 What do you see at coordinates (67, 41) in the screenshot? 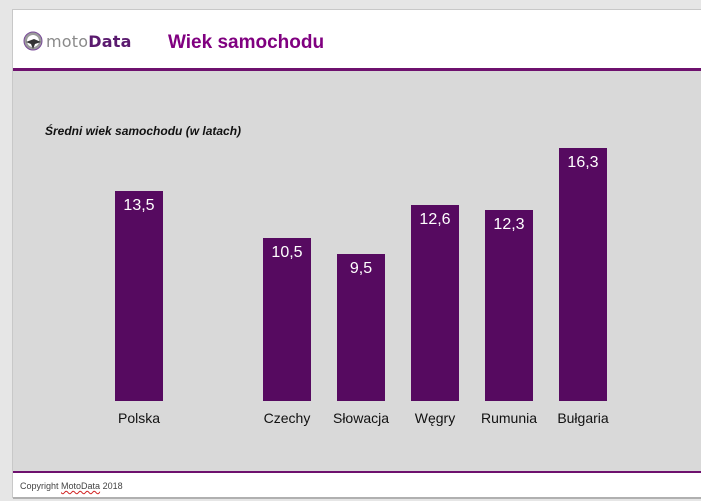
I see `logo-text-moto: moto` at bounding box center [67, 41].